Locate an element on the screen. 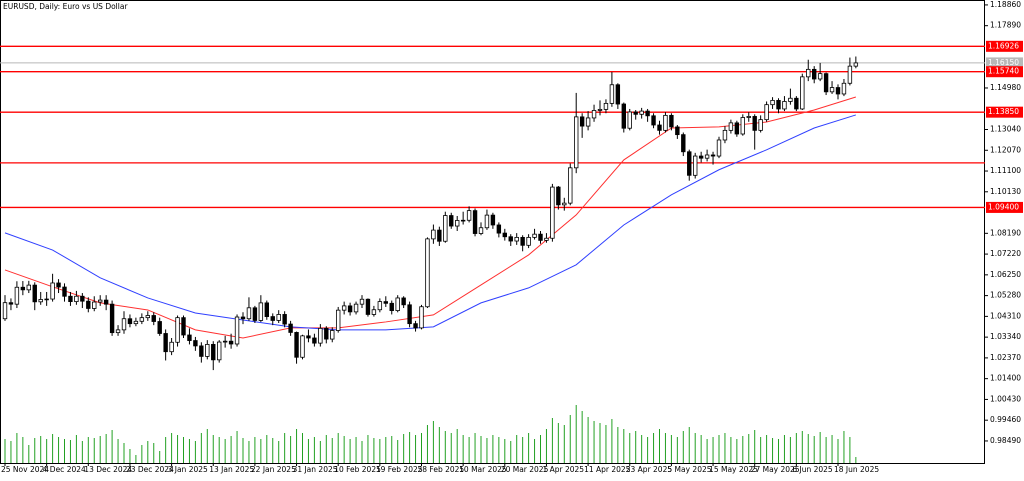 Image resolution: width=1024 pixels, height=481 pixels. y-tick-label: 1.10130 is located at coordinates (1005, 191).